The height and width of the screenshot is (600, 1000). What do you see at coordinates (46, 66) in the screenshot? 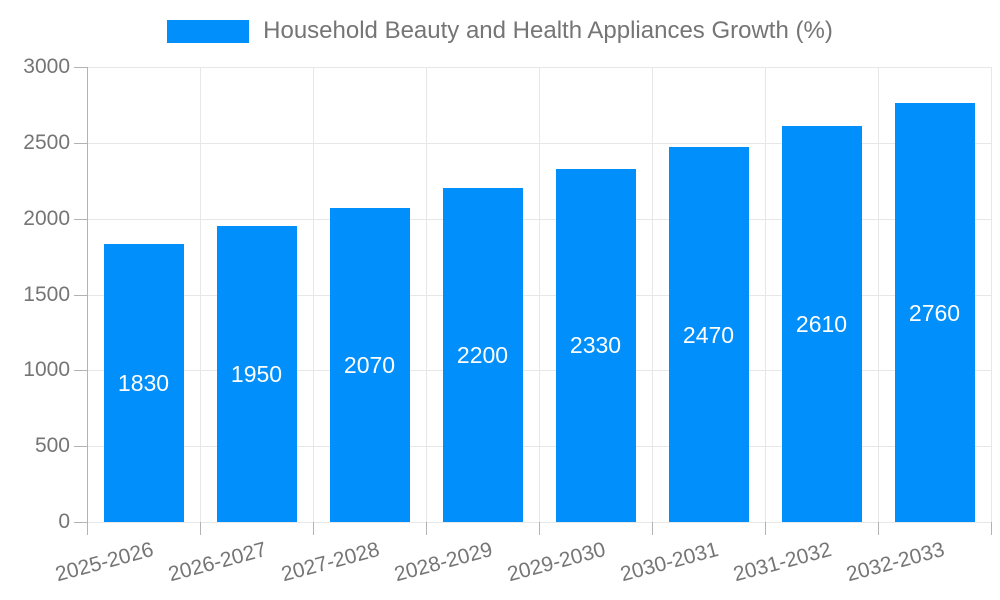
I see `y-axis-tick-label: 3000` at bounding box center [46, 66].